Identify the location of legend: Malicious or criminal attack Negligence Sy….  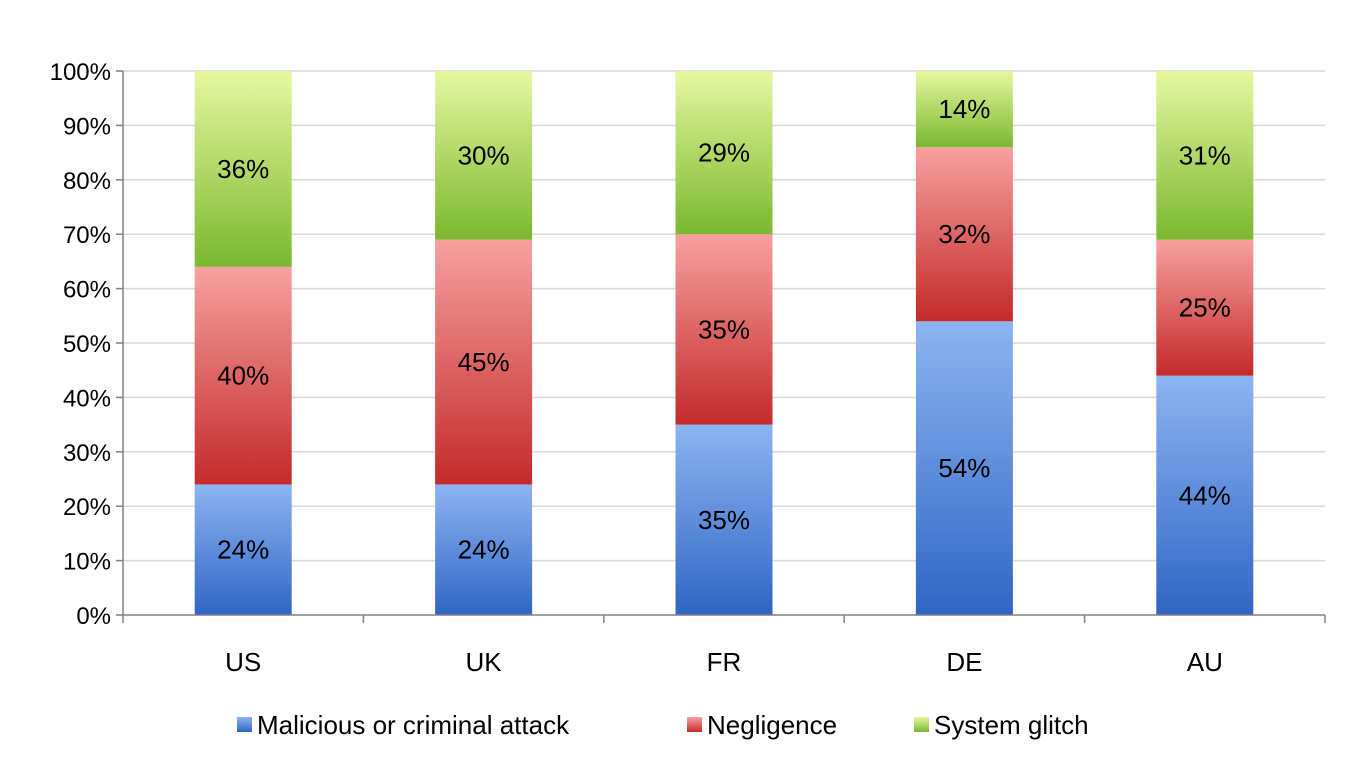
(663, 725).